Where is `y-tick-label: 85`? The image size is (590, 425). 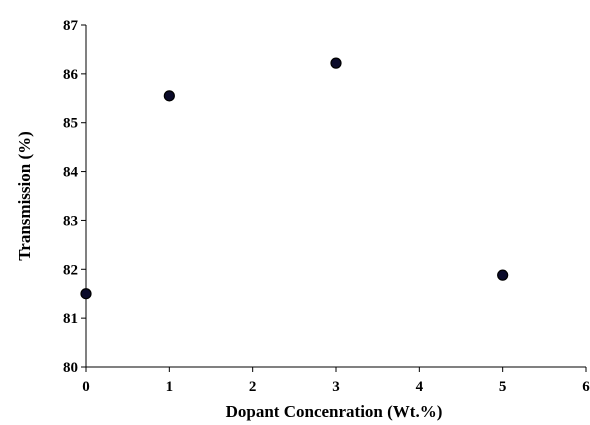
y-tick-label: 85 is located at coordinates (70, 124).